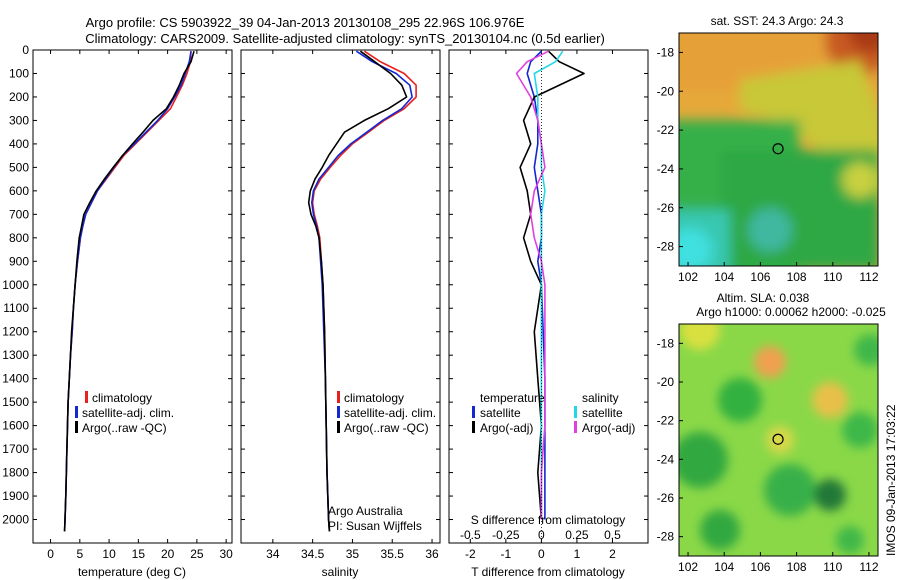  Describe the element at coordinates (575, 412) in the screenshot. I see `legend-swatch-s-satellite` at that location.